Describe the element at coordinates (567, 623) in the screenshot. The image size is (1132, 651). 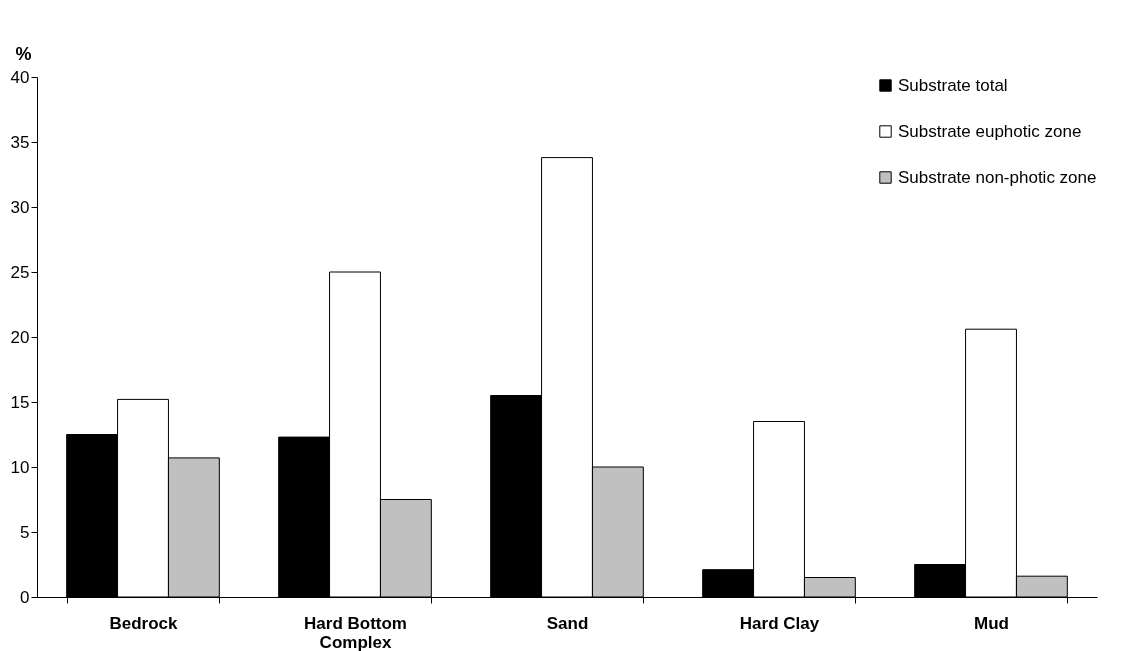
I see `x-tick-label: Sand` at that location.